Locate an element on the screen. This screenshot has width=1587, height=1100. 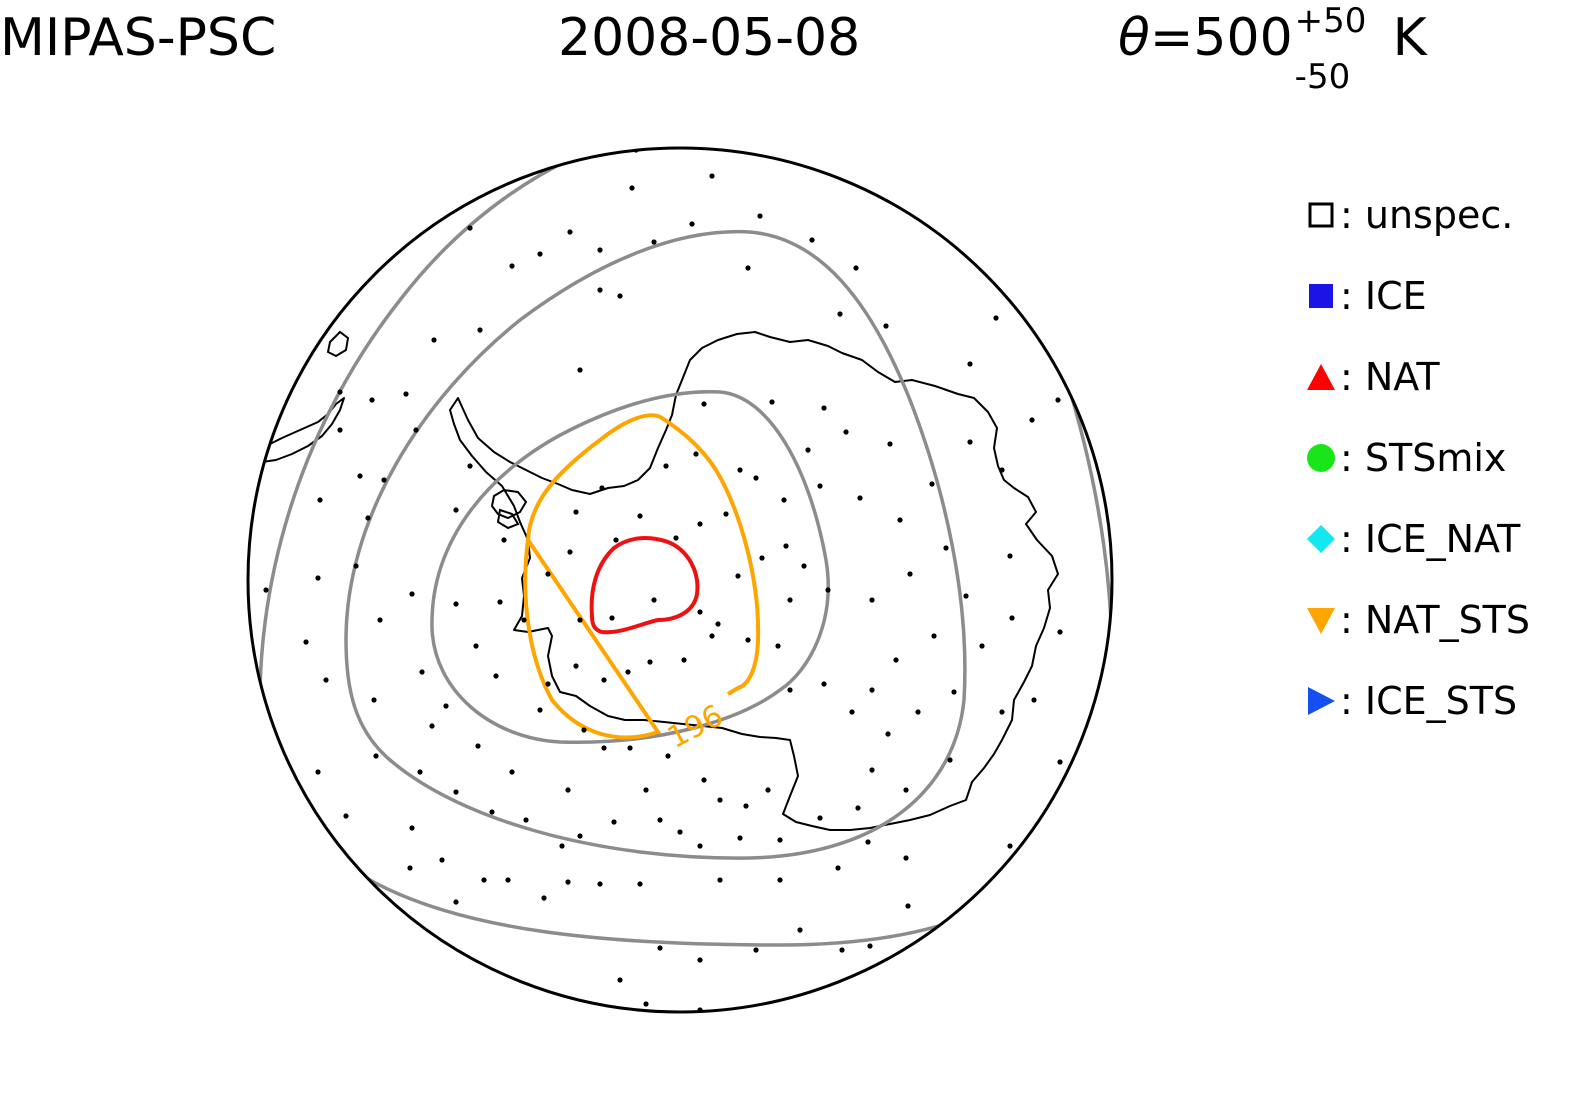
map-header: MIPAS-PSC 2008-05-08 θ=500 +50 -50 K is located at coordinates (793, 55).